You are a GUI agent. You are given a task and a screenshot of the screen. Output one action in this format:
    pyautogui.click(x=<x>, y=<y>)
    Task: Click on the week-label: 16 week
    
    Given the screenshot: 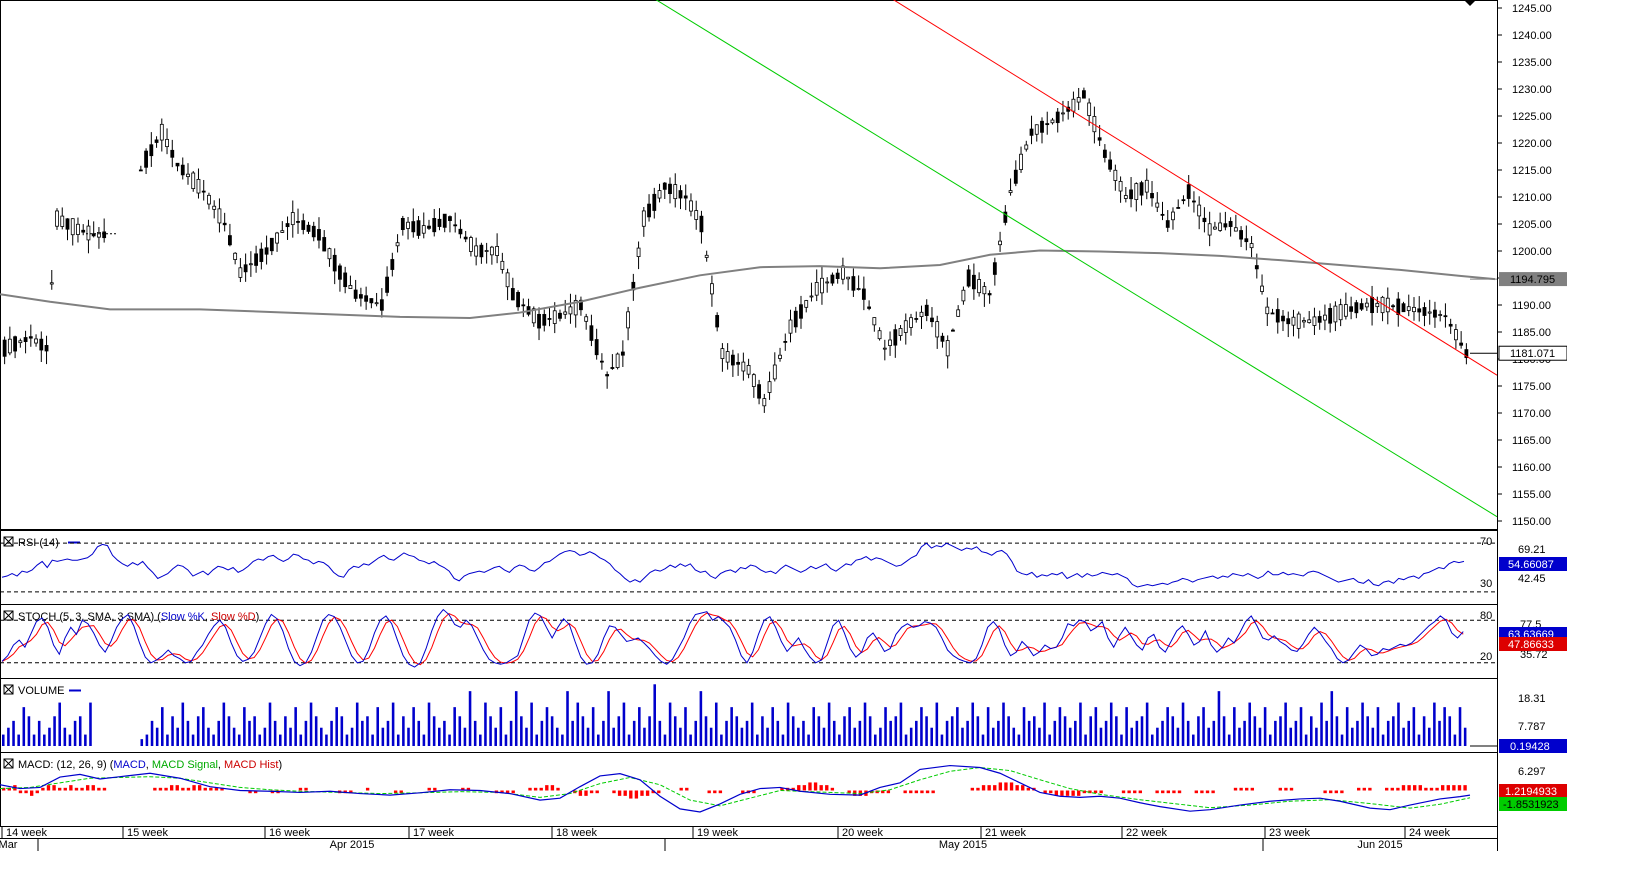 What is the action you would take?
    pyautogui.click(x=289, y=833)
    